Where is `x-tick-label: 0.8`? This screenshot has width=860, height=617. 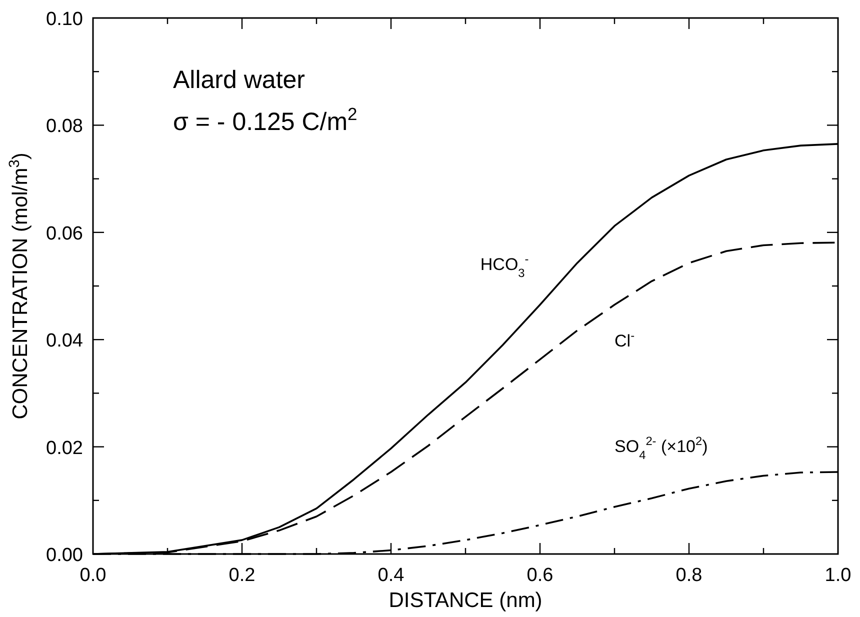
x-tick-label: 0.8 is located at coordinates (689, 575).